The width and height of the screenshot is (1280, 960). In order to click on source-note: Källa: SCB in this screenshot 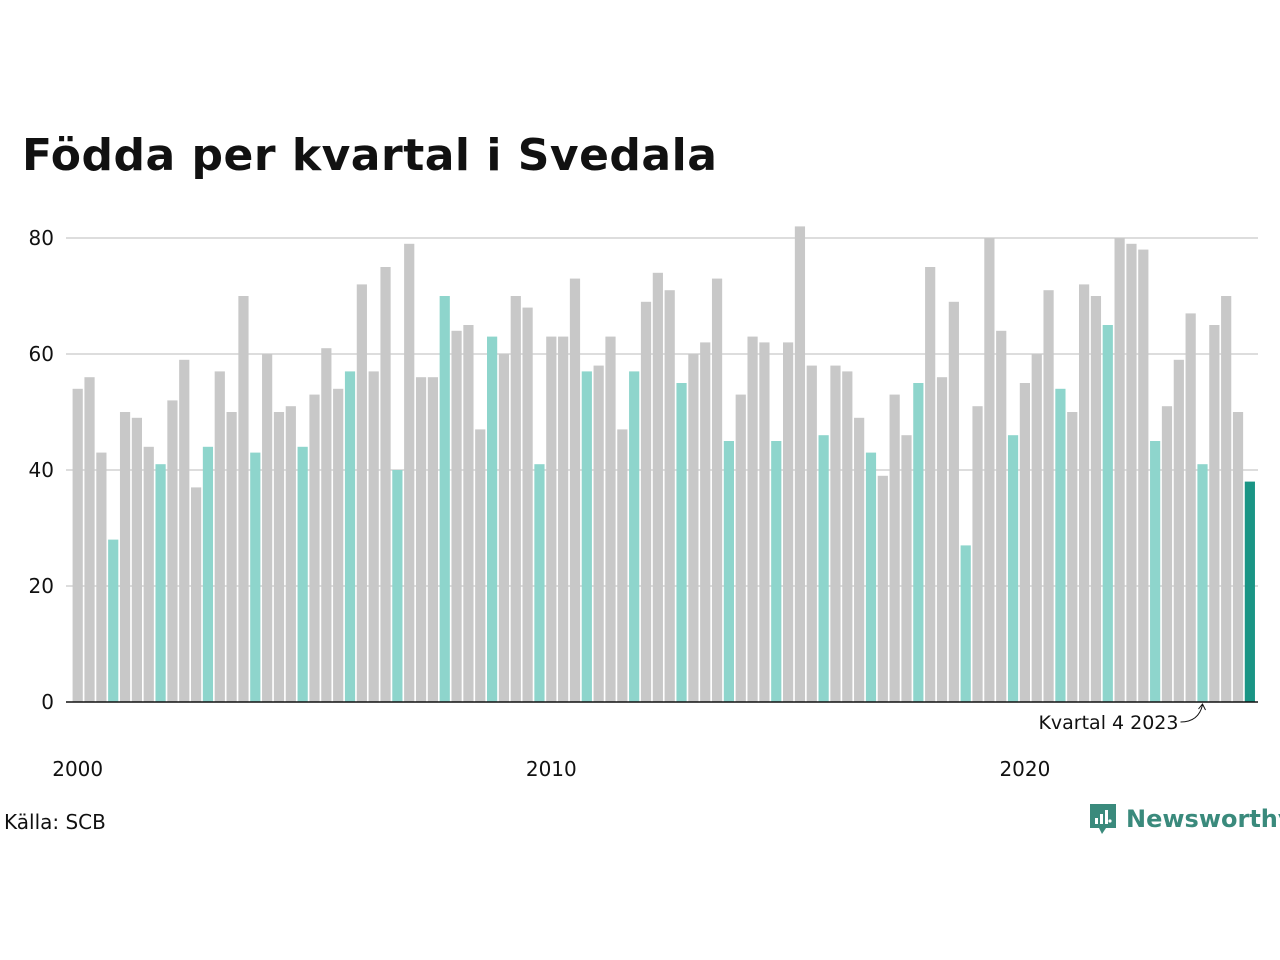, I will do `click(55, 822)`.